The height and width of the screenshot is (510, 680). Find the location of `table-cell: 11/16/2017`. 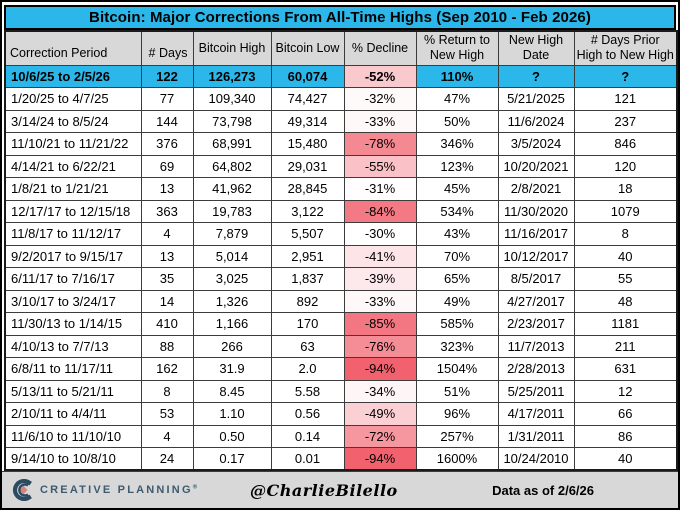

table-cell: 11/16/2017 is located at coordinates (536, 234).